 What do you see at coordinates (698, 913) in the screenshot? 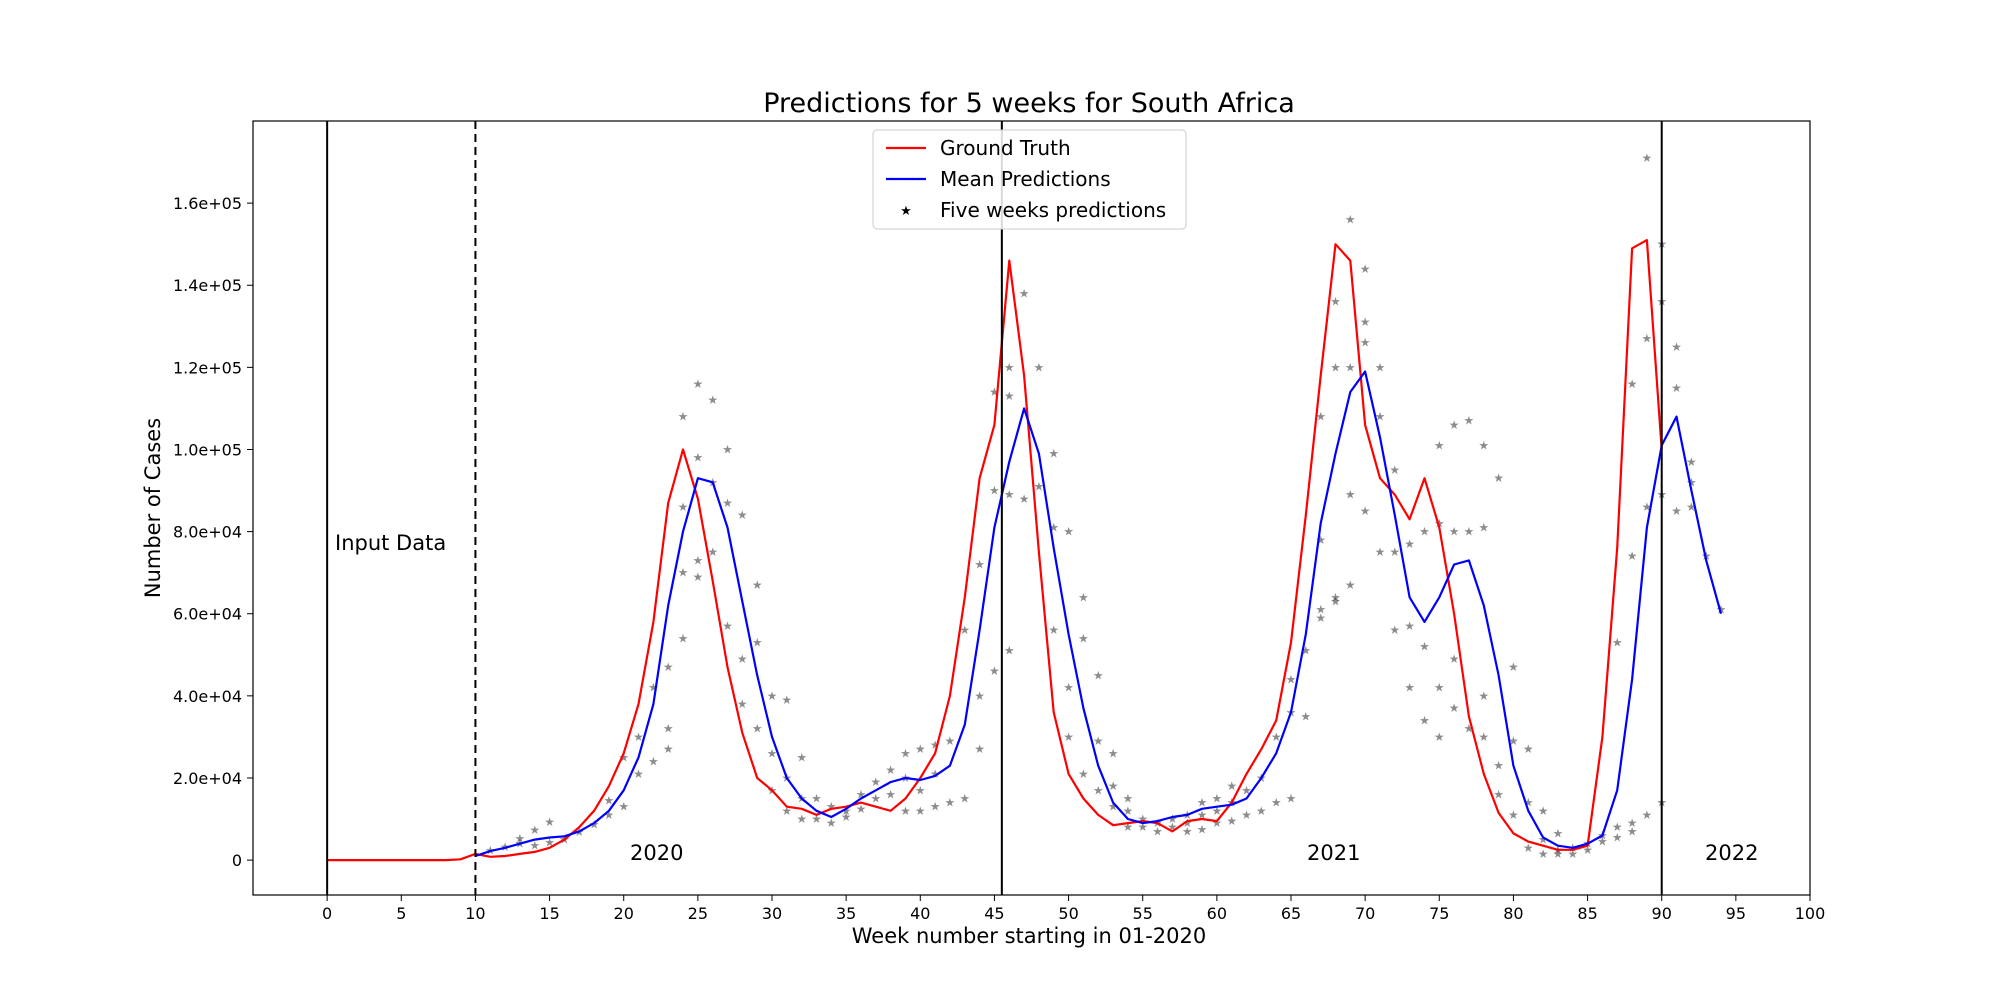
I see `x-tick-label: 25` at bounding box center [698, 913].